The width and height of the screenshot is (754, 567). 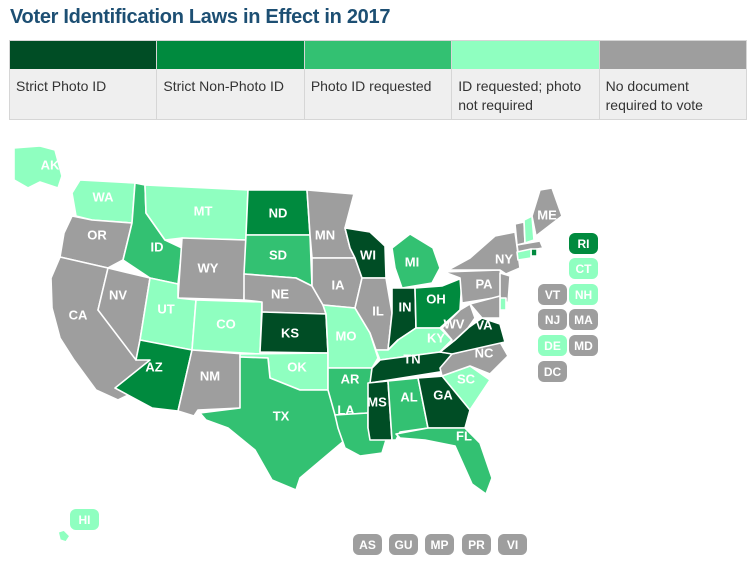 What do you see at coordinates (552, 294) in the screenshot?
I see `chip-vt: VT` at bounding box center [552, 294].